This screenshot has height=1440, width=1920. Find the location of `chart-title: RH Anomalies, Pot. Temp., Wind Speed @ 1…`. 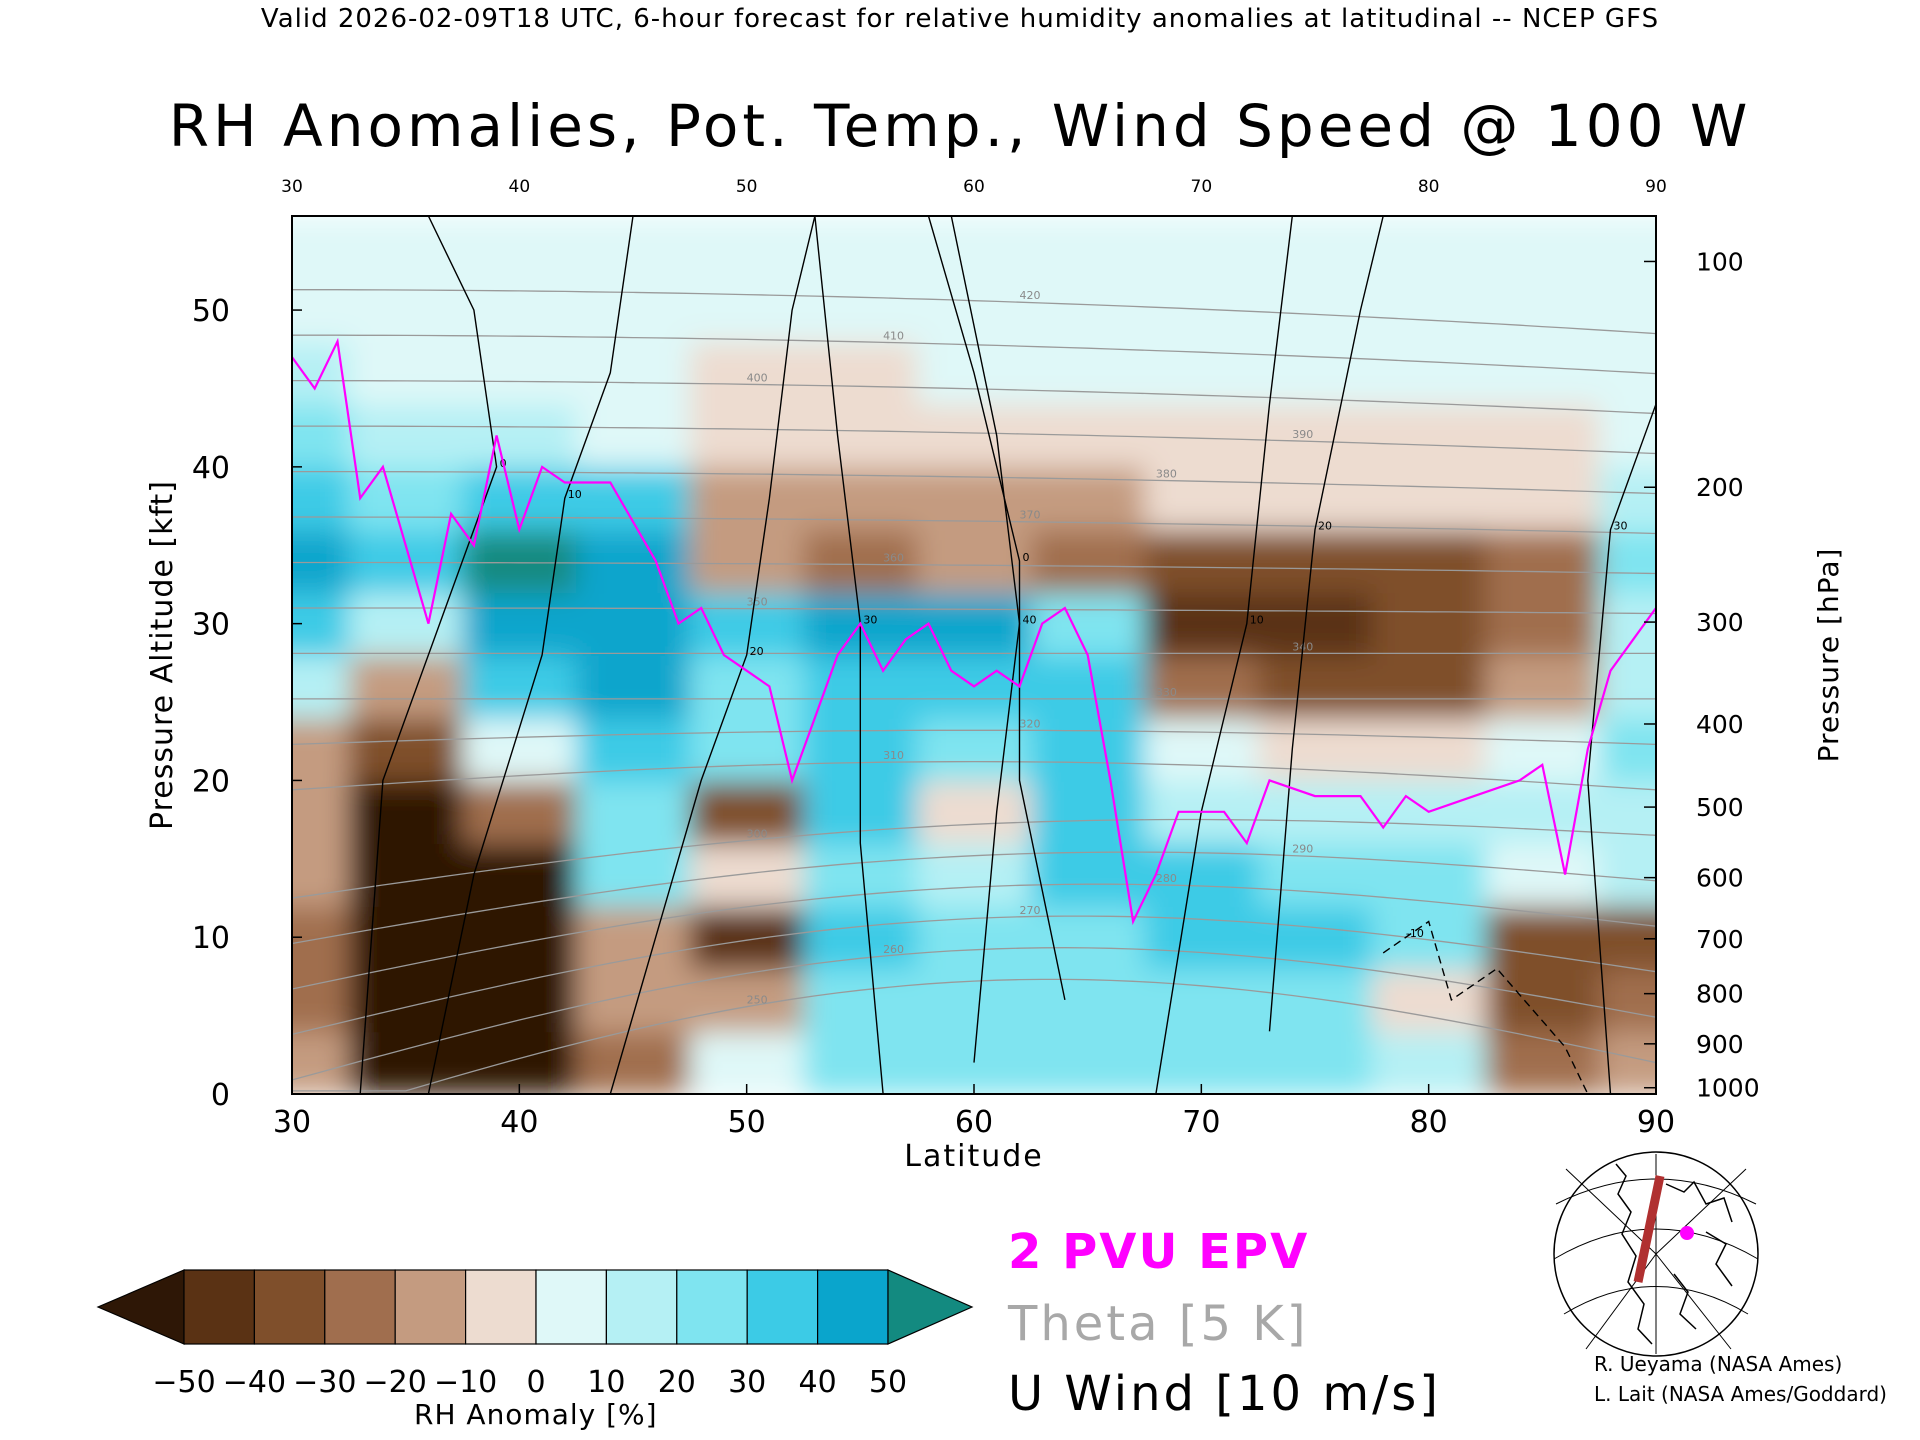

chart-title: RH Anomalies, Pot. Temp., Wind Speed @ 1… is located at coordinates (960, 126).